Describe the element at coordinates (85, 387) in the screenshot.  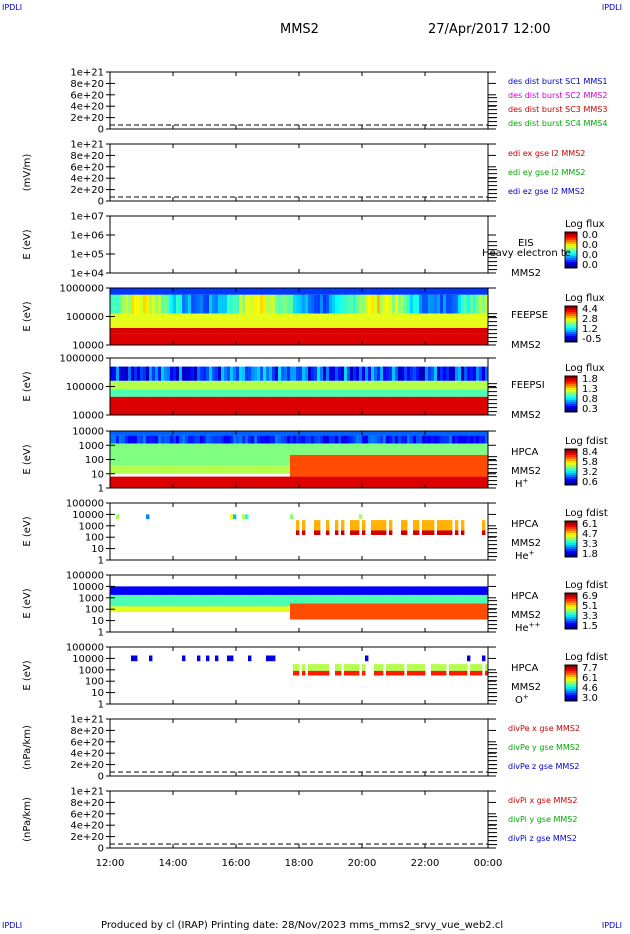
I see `y-tick-label: 100000` at that location.